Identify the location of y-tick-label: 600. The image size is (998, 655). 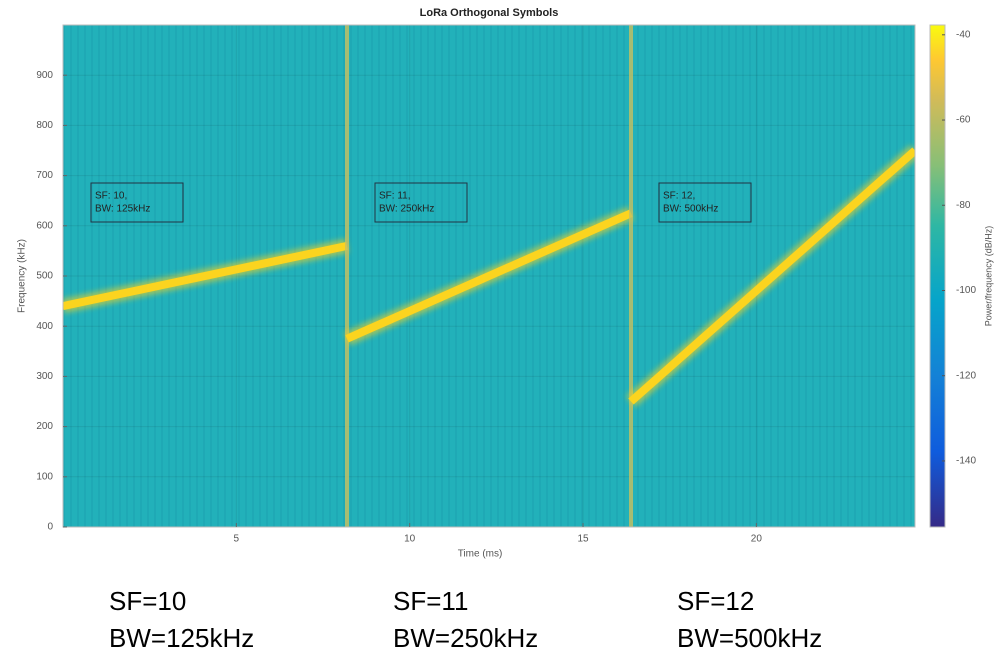
(44, 225).